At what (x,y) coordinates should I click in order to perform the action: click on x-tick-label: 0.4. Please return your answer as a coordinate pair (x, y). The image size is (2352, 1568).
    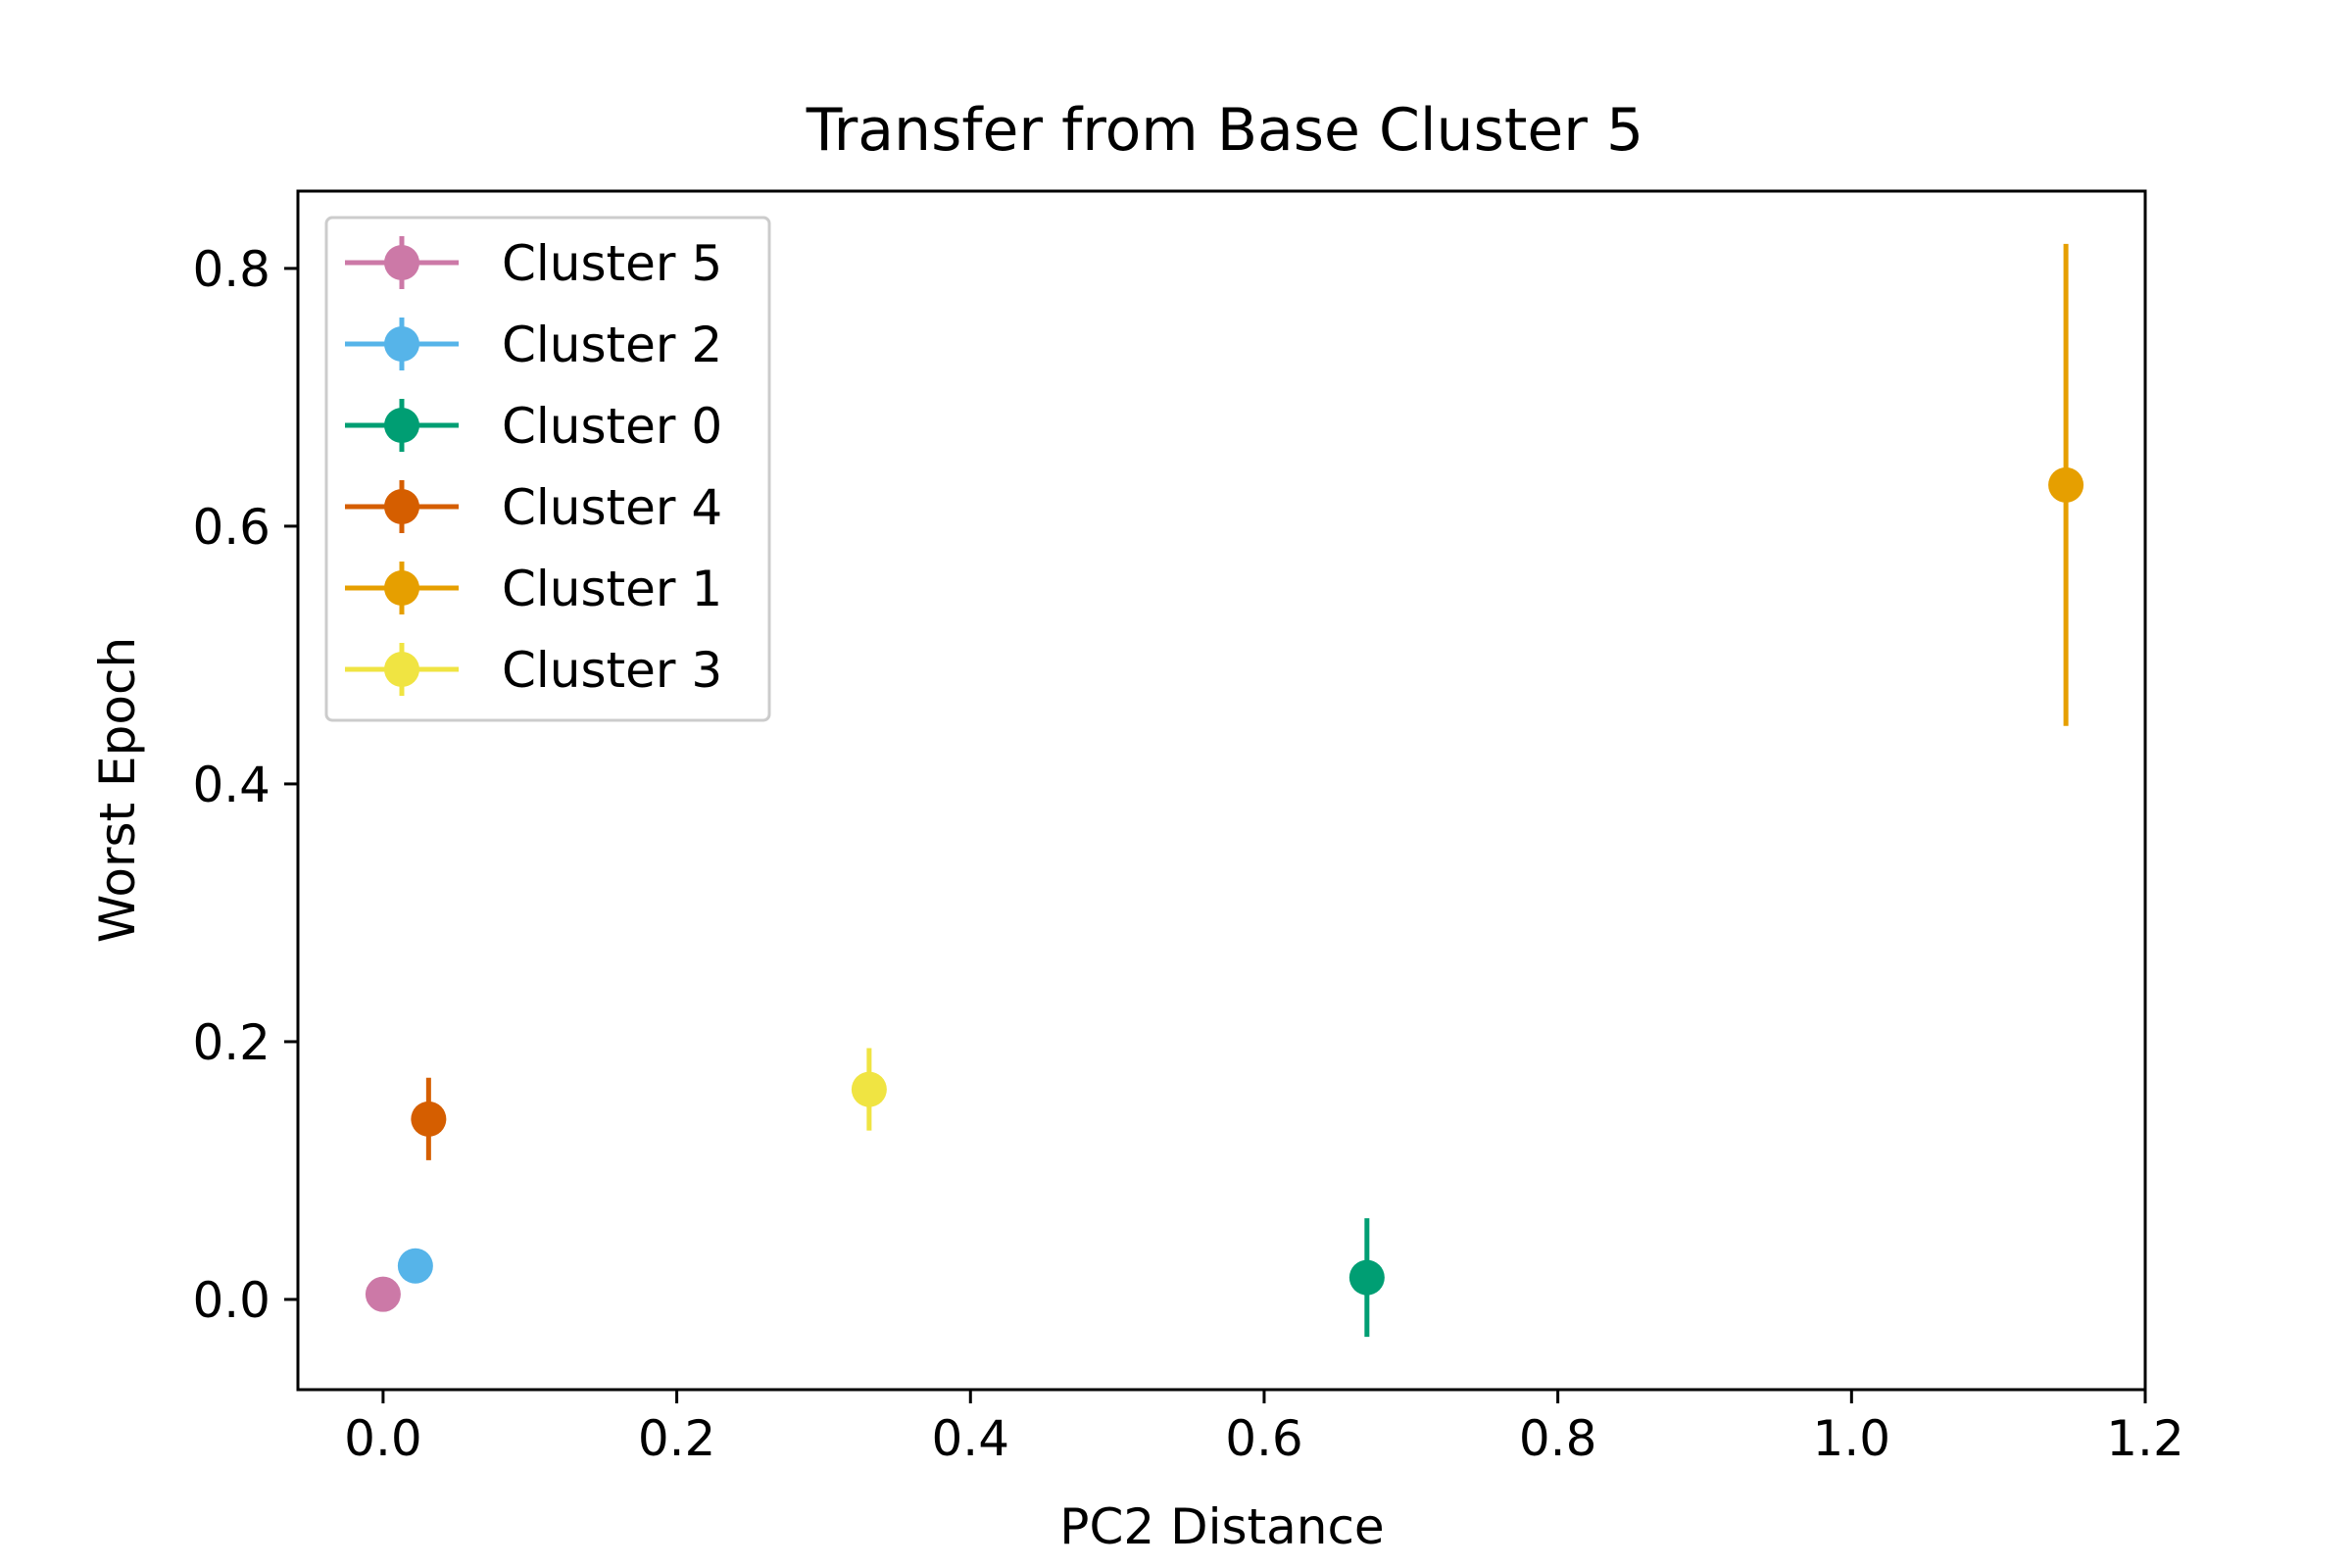
    Looking at the image, I should click on (971, 1438).